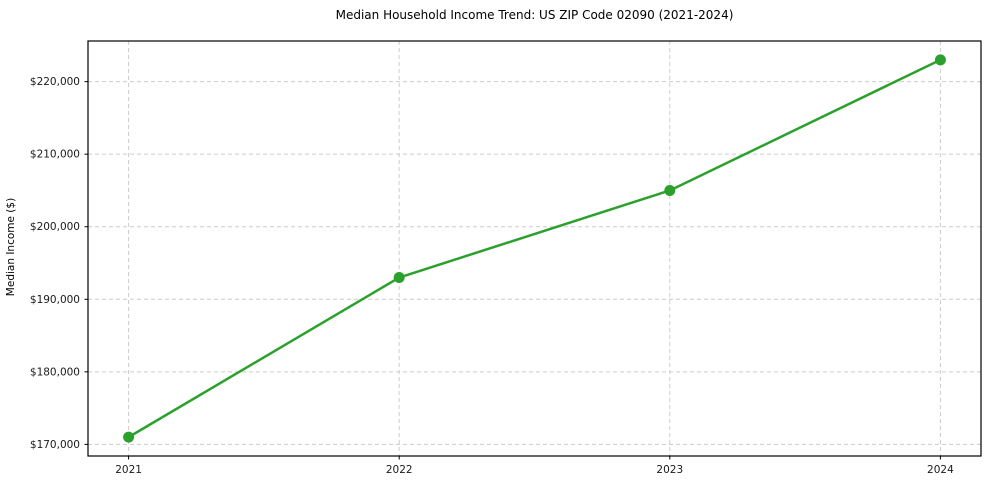 The image size is (989, 490). Describe the element at coordinates (55, 445) in the screenshot. I see `y-tick-label: $170,000` at that location.